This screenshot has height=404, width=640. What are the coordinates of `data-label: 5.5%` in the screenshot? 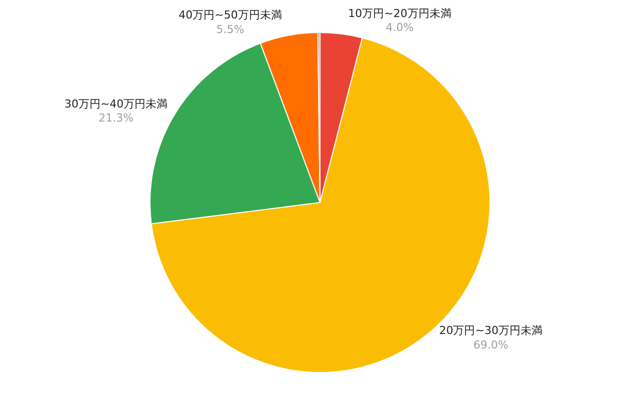 It's located at (230, 29).